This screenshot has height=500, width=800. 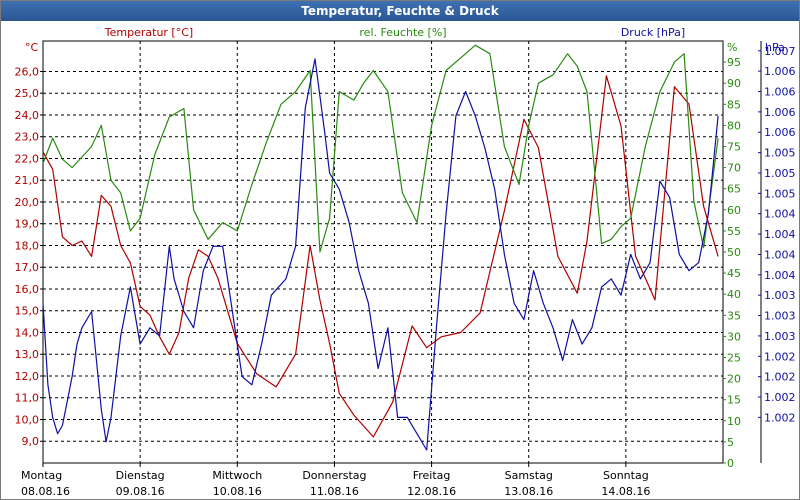 What do you see at coordinates (140, 475) in the screenshot?
I see `x-day-label: Dienstag` at bounding box center [140, 475].